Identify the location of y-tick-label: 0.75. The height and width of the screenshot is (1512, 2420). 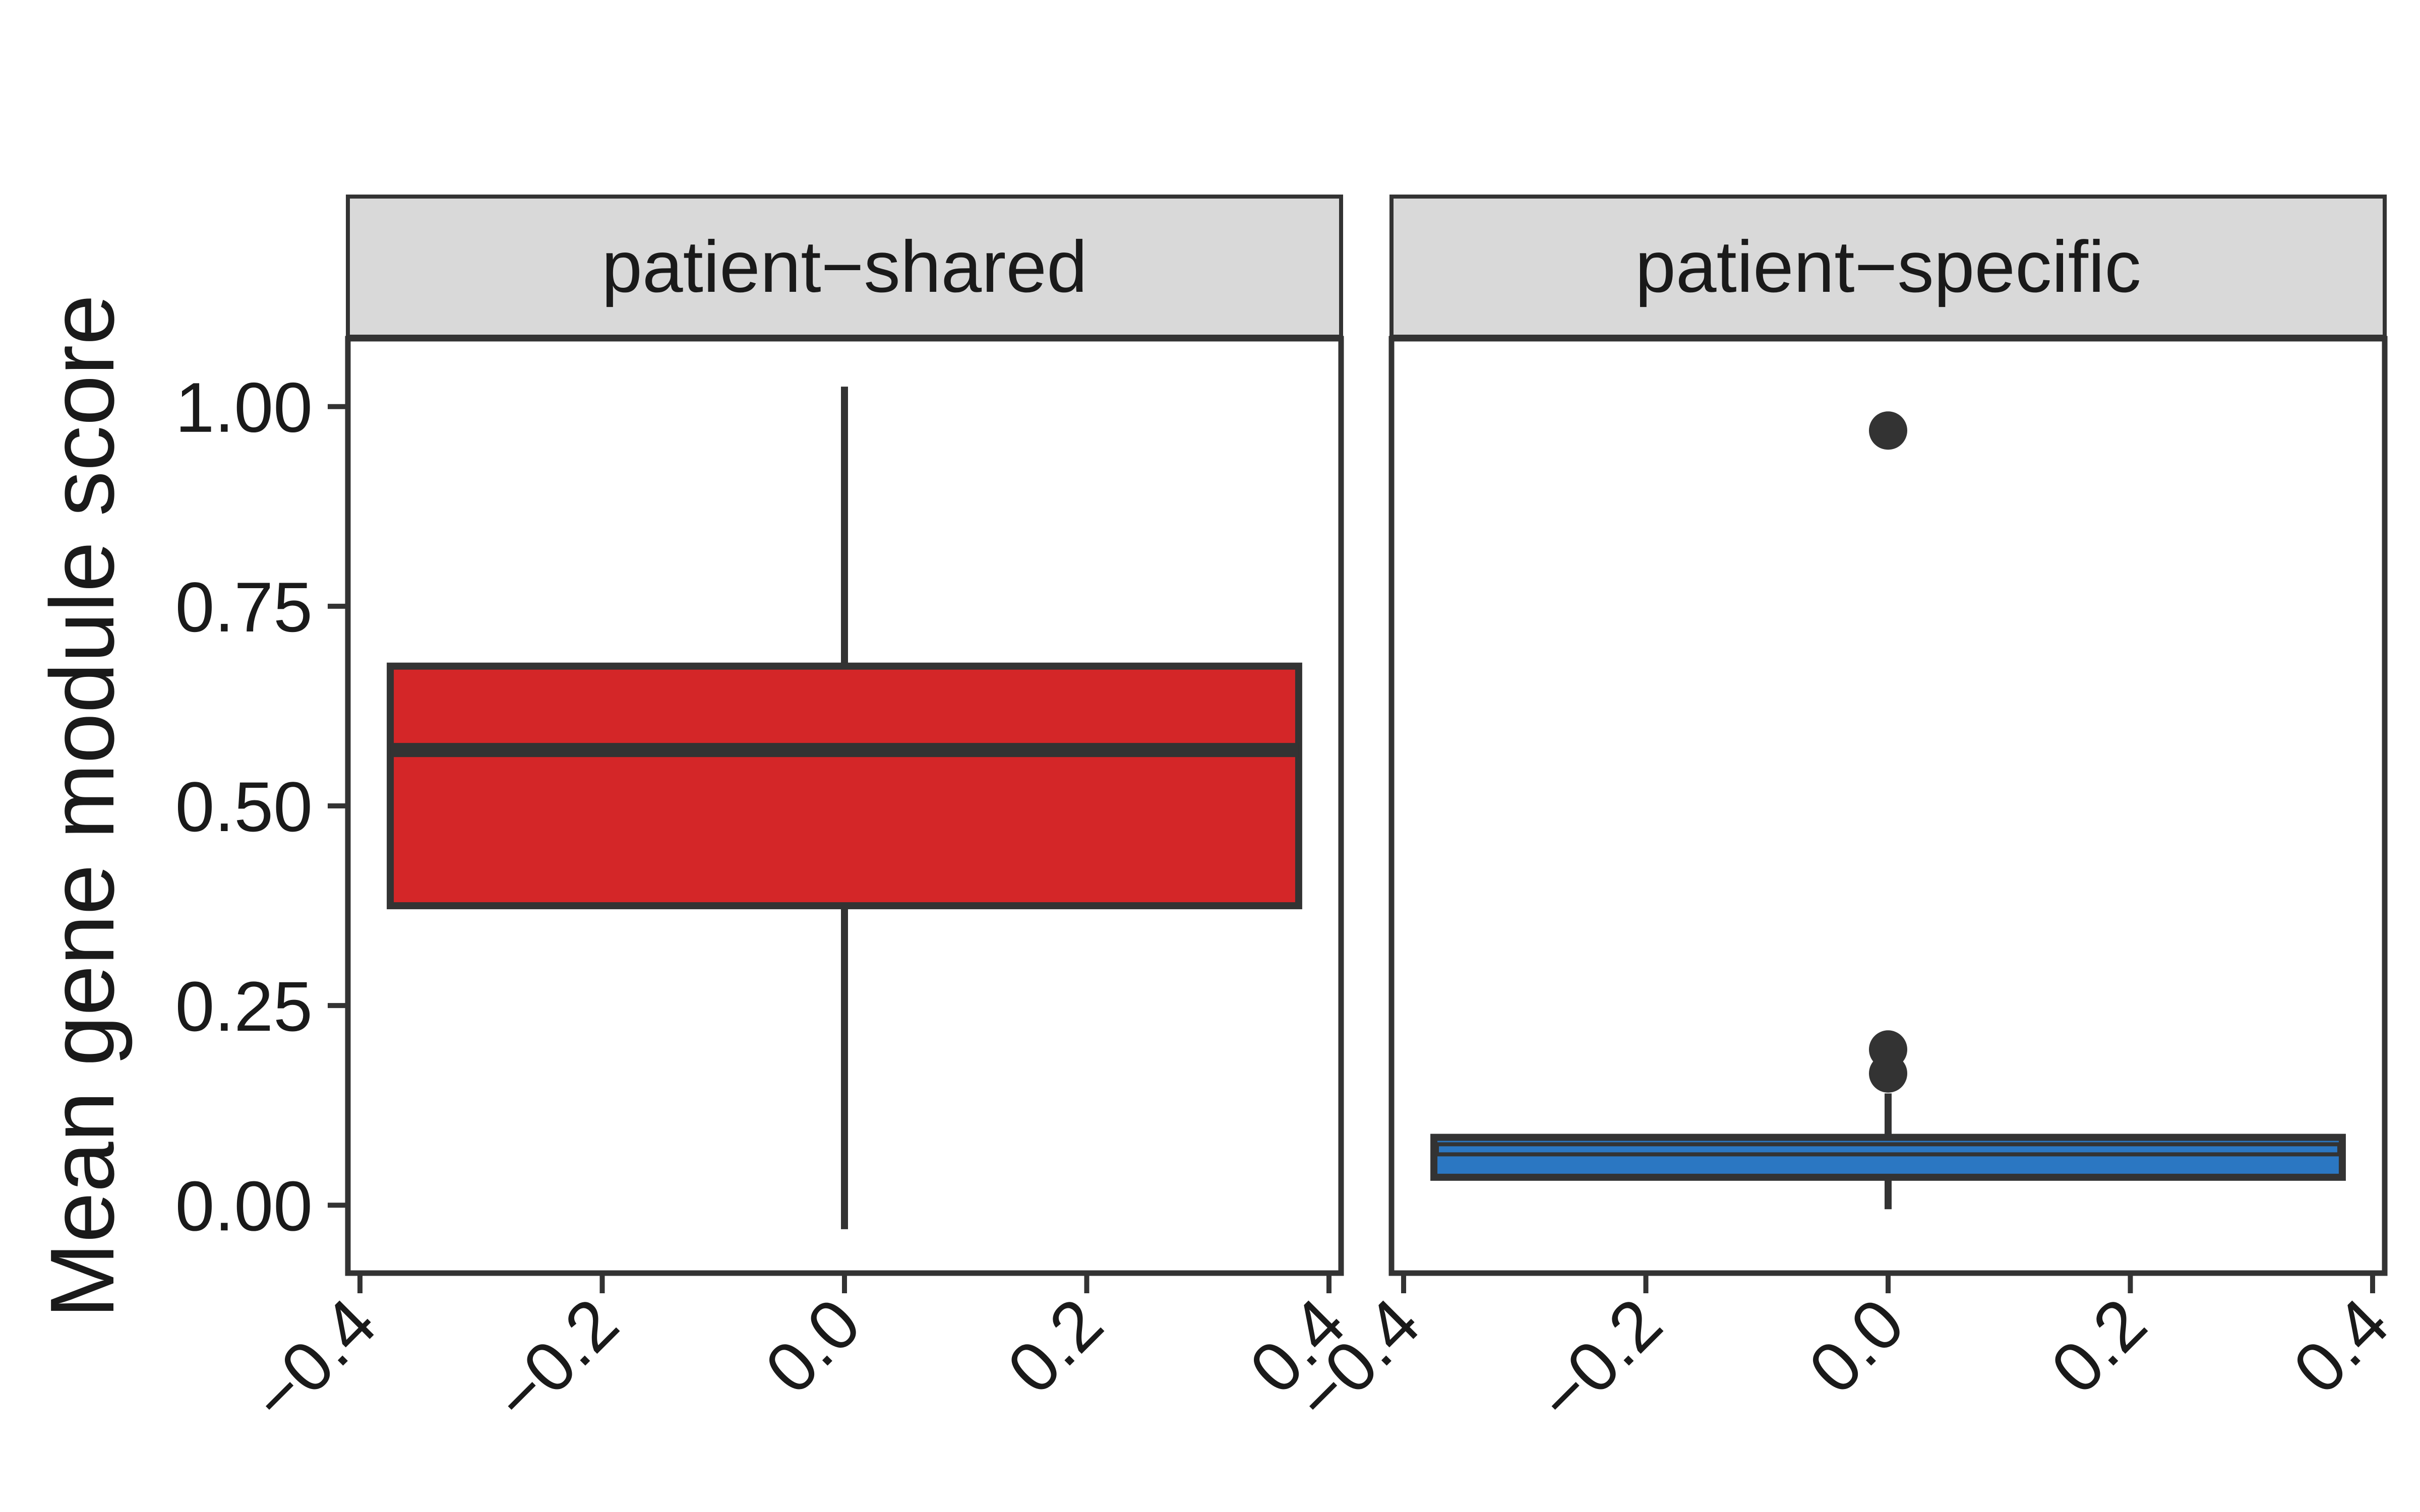
(244, 607).